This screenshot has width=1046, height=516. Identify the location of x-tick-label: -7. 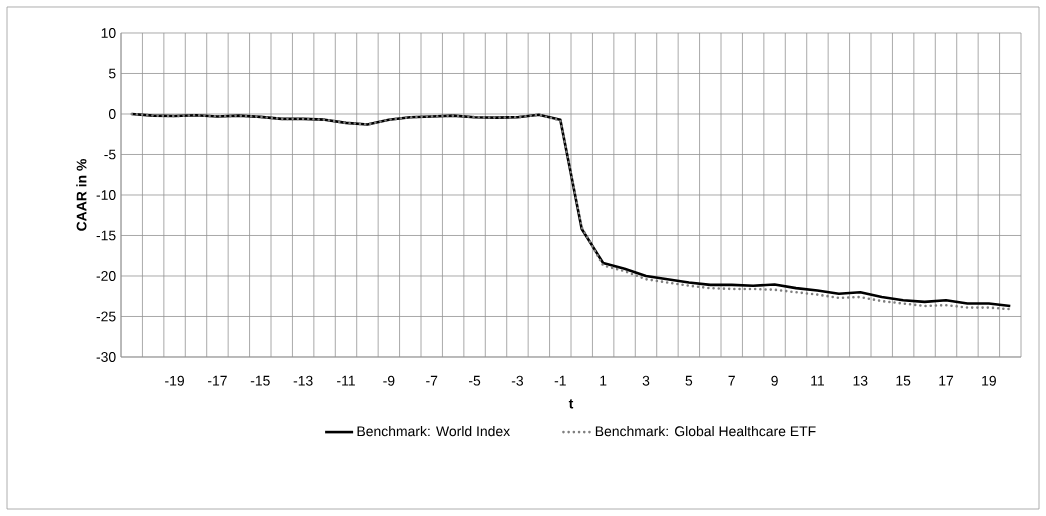
(432, 380).